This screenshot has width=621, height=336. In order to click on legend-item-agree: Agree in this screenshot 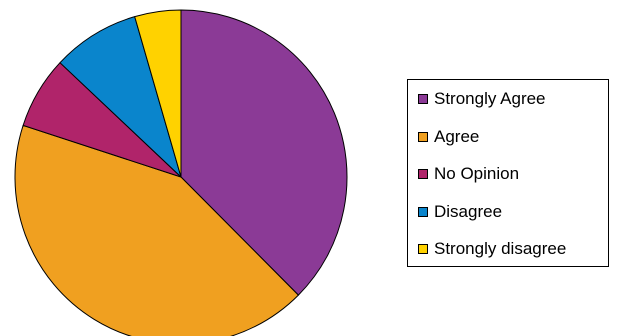, I will do `click(448, 137)`.